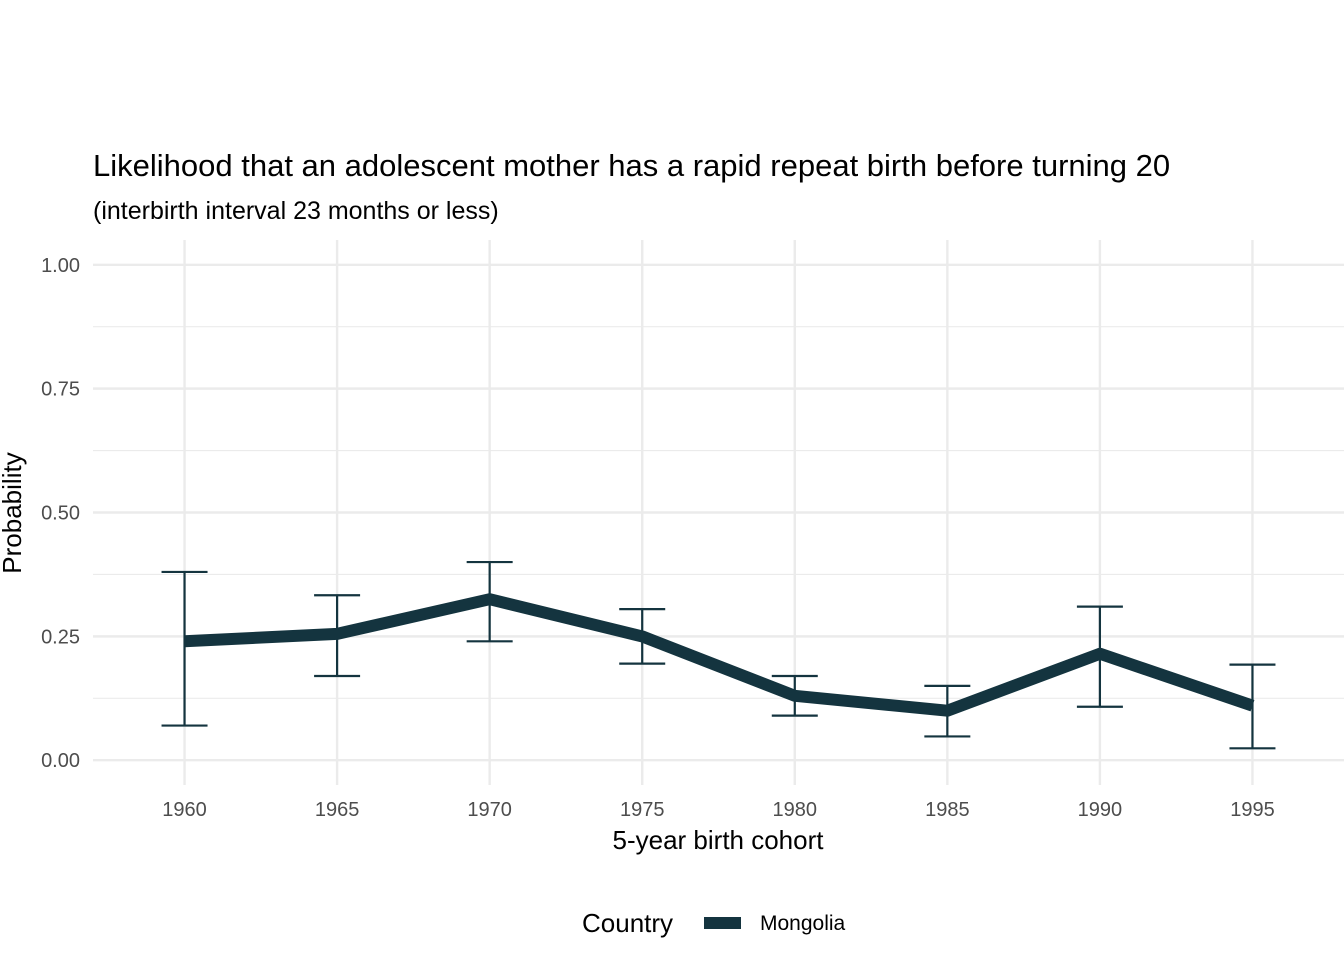 The height and width of the screenshot is (960, 1344). Describe the element at coordinates (13, 512) in the screenshot. I see `y-axis-title: Probability` at that location.